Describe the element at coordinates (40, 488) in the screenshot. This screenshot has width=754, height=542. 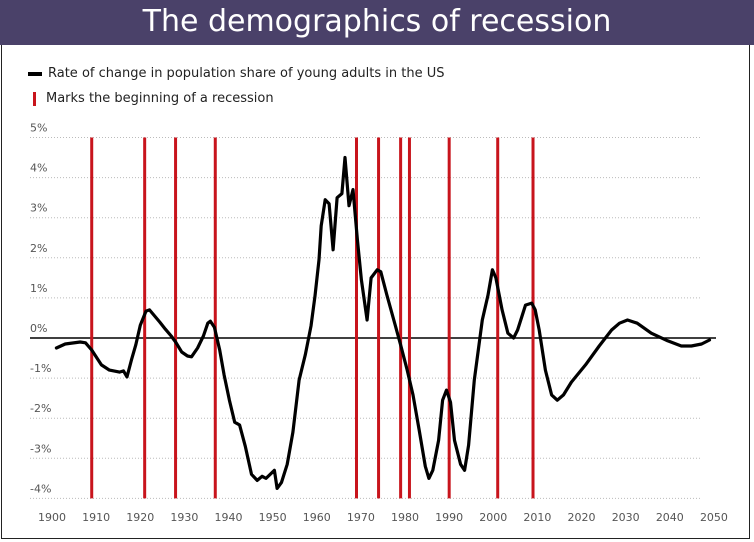
I see `y-tick-label: -4%` at that location.